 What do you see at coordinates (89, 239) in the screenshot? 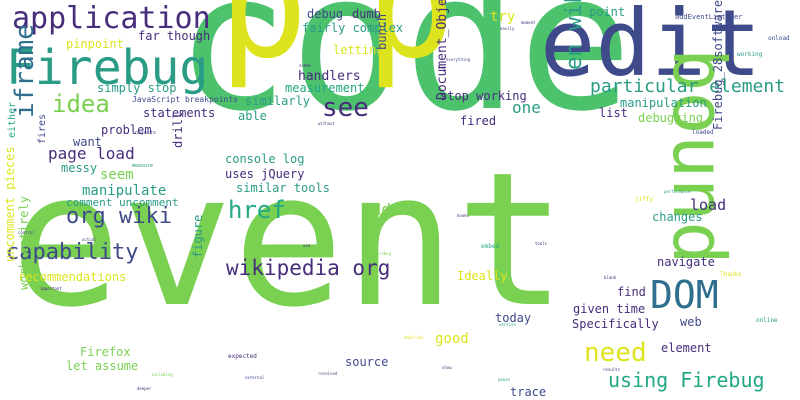
I see `word-actual: actual` at bounding box center [89, 239].